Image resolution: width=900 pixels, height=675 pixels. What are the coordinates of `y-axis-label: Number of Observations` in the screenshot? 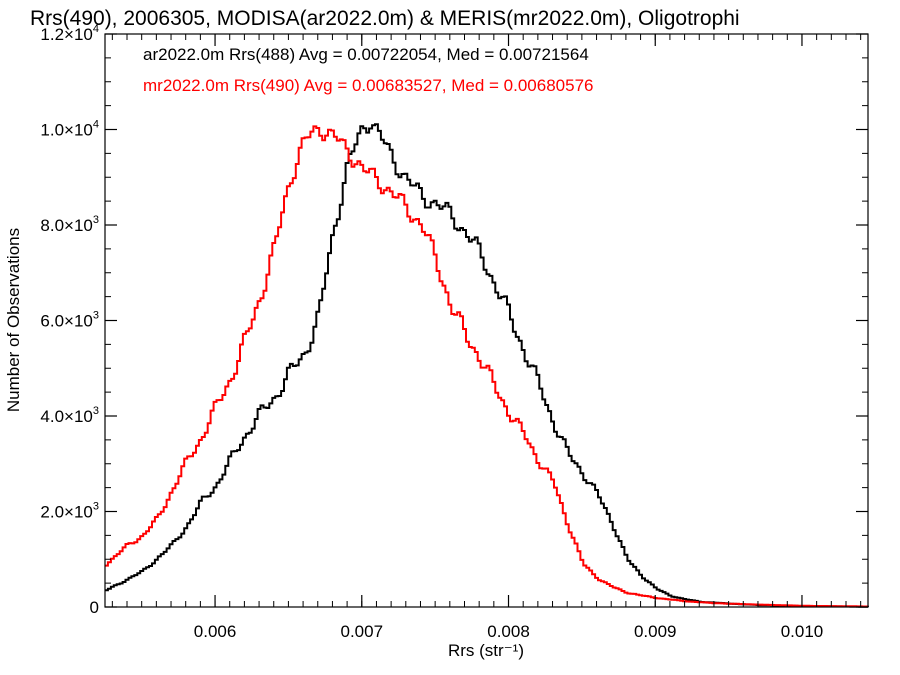 It's located at (13, 320).